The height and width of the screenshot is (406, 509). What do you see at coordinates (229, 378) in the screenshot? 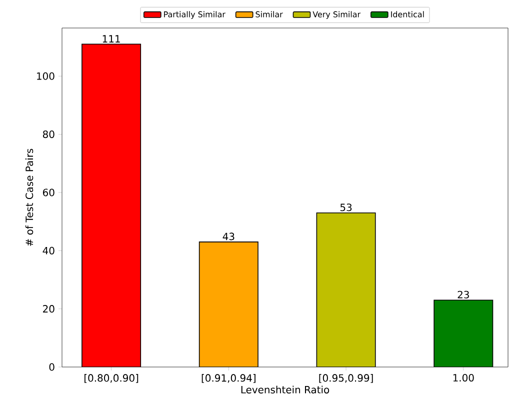
I see `x-tick-label: [0.91,0.94]` at bounding box center [229, 378].